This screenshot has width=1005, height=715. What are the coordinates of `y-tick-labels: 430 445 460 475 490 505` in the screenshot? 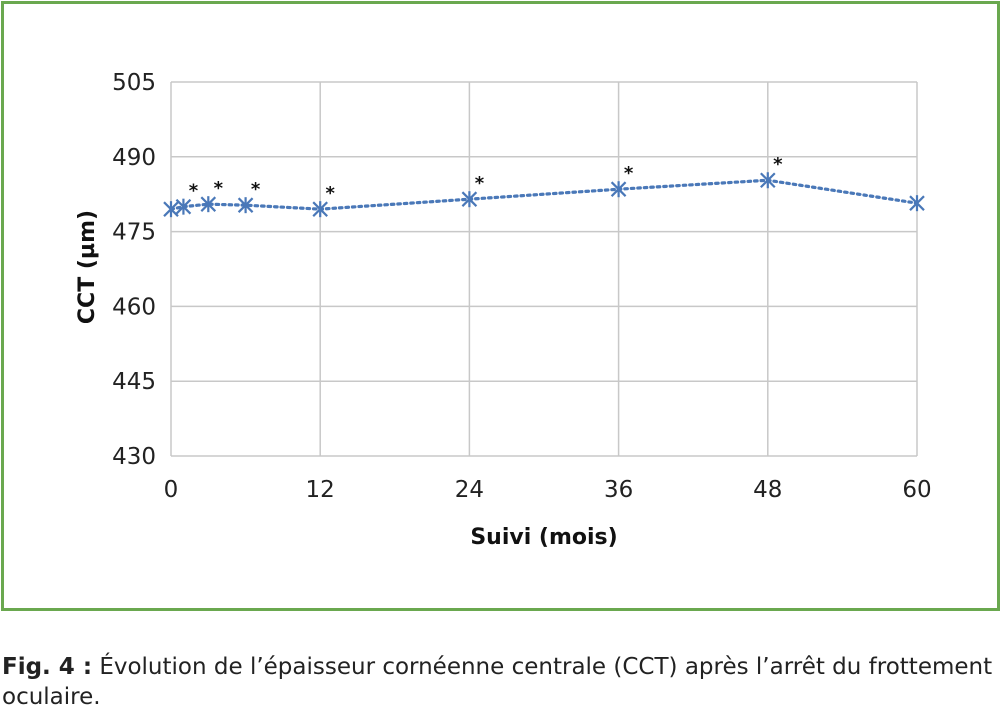 It's located at (134, 270).